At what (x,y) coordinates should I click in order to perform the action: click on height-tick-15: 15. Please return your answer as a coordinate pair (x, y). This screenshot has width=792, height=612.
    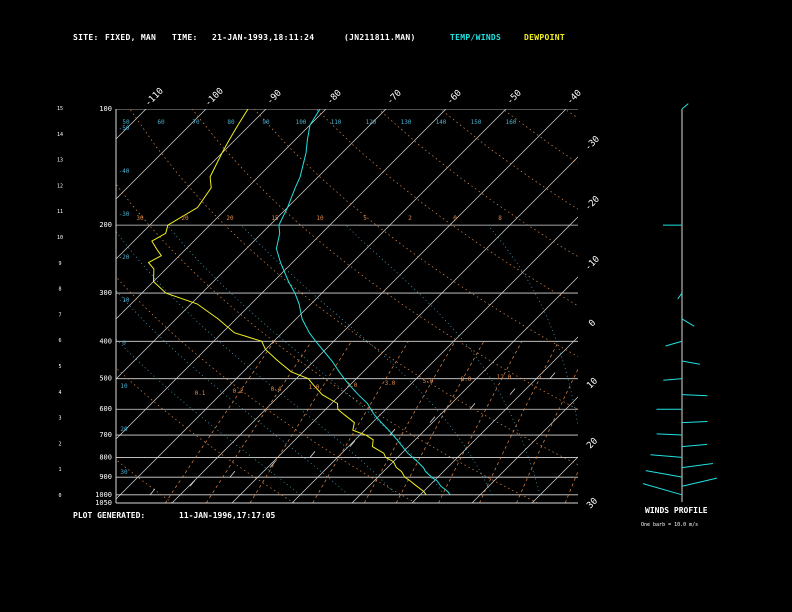
    Looking at the image, I should click on (60, 109).